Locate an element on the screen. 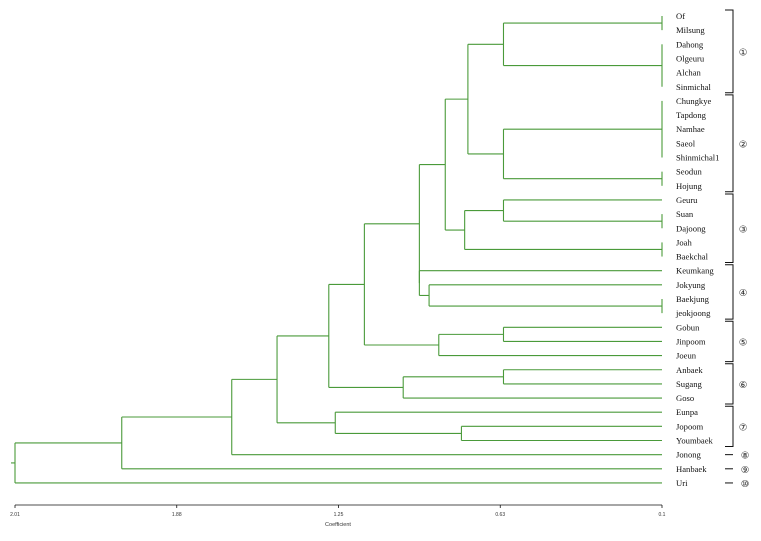 Image resolution: width=761 pixels, height=541 pixels. leaf-label: Baekchal is located at coordinates (692, 257).